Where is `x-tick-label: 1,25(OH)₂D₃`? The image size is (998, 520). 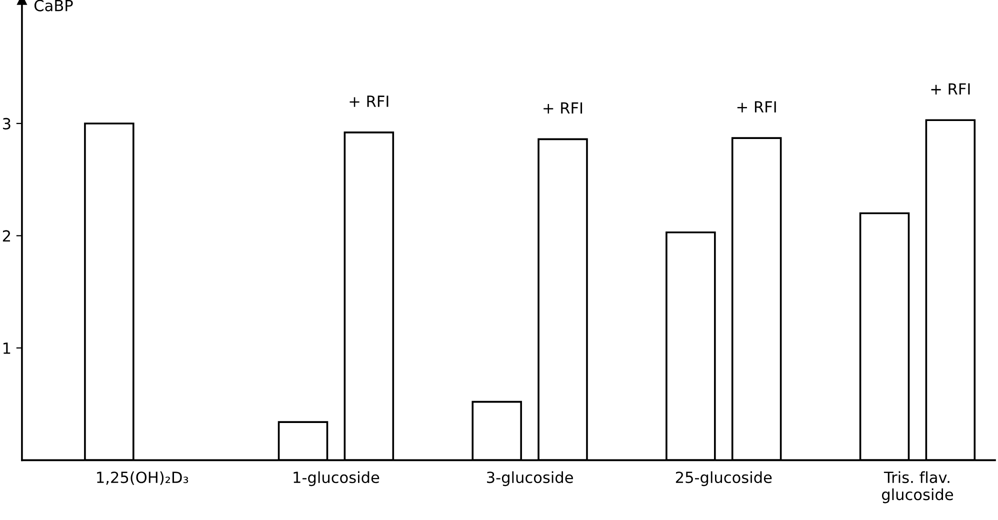
x-tick-label: 1,25(OH)₂D₃ is located at coordinates (142, 478).